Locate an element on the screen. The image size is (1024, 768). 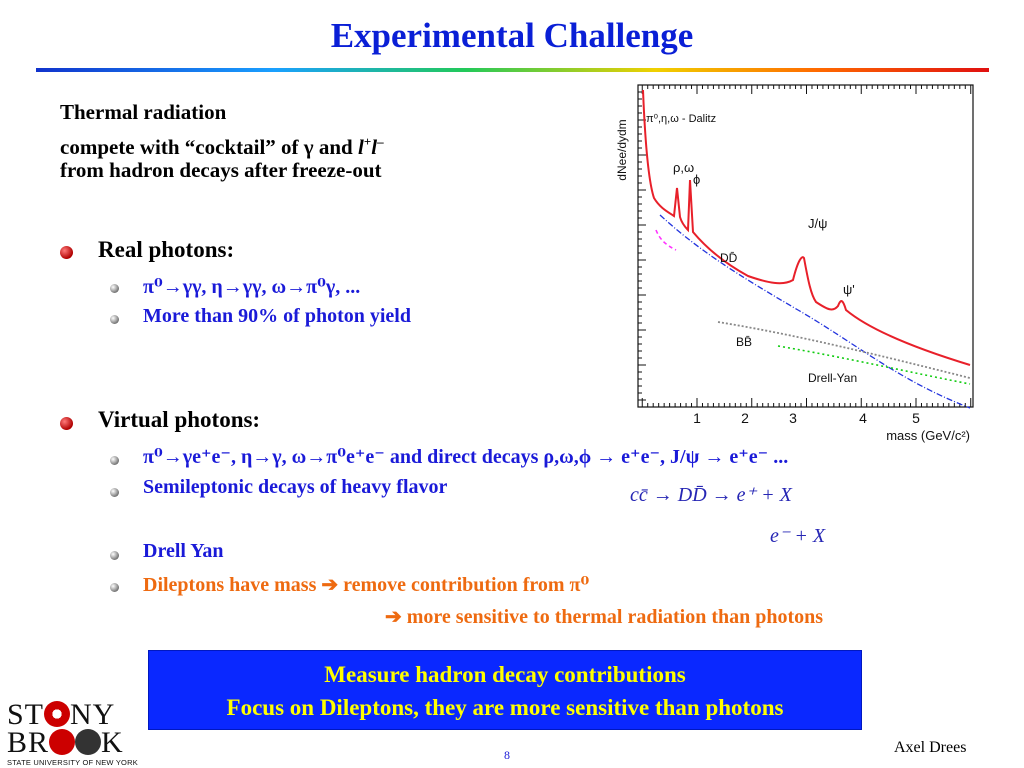
summary-line-1: Measure hadron decay contributions is located at coordinates (505, 674).